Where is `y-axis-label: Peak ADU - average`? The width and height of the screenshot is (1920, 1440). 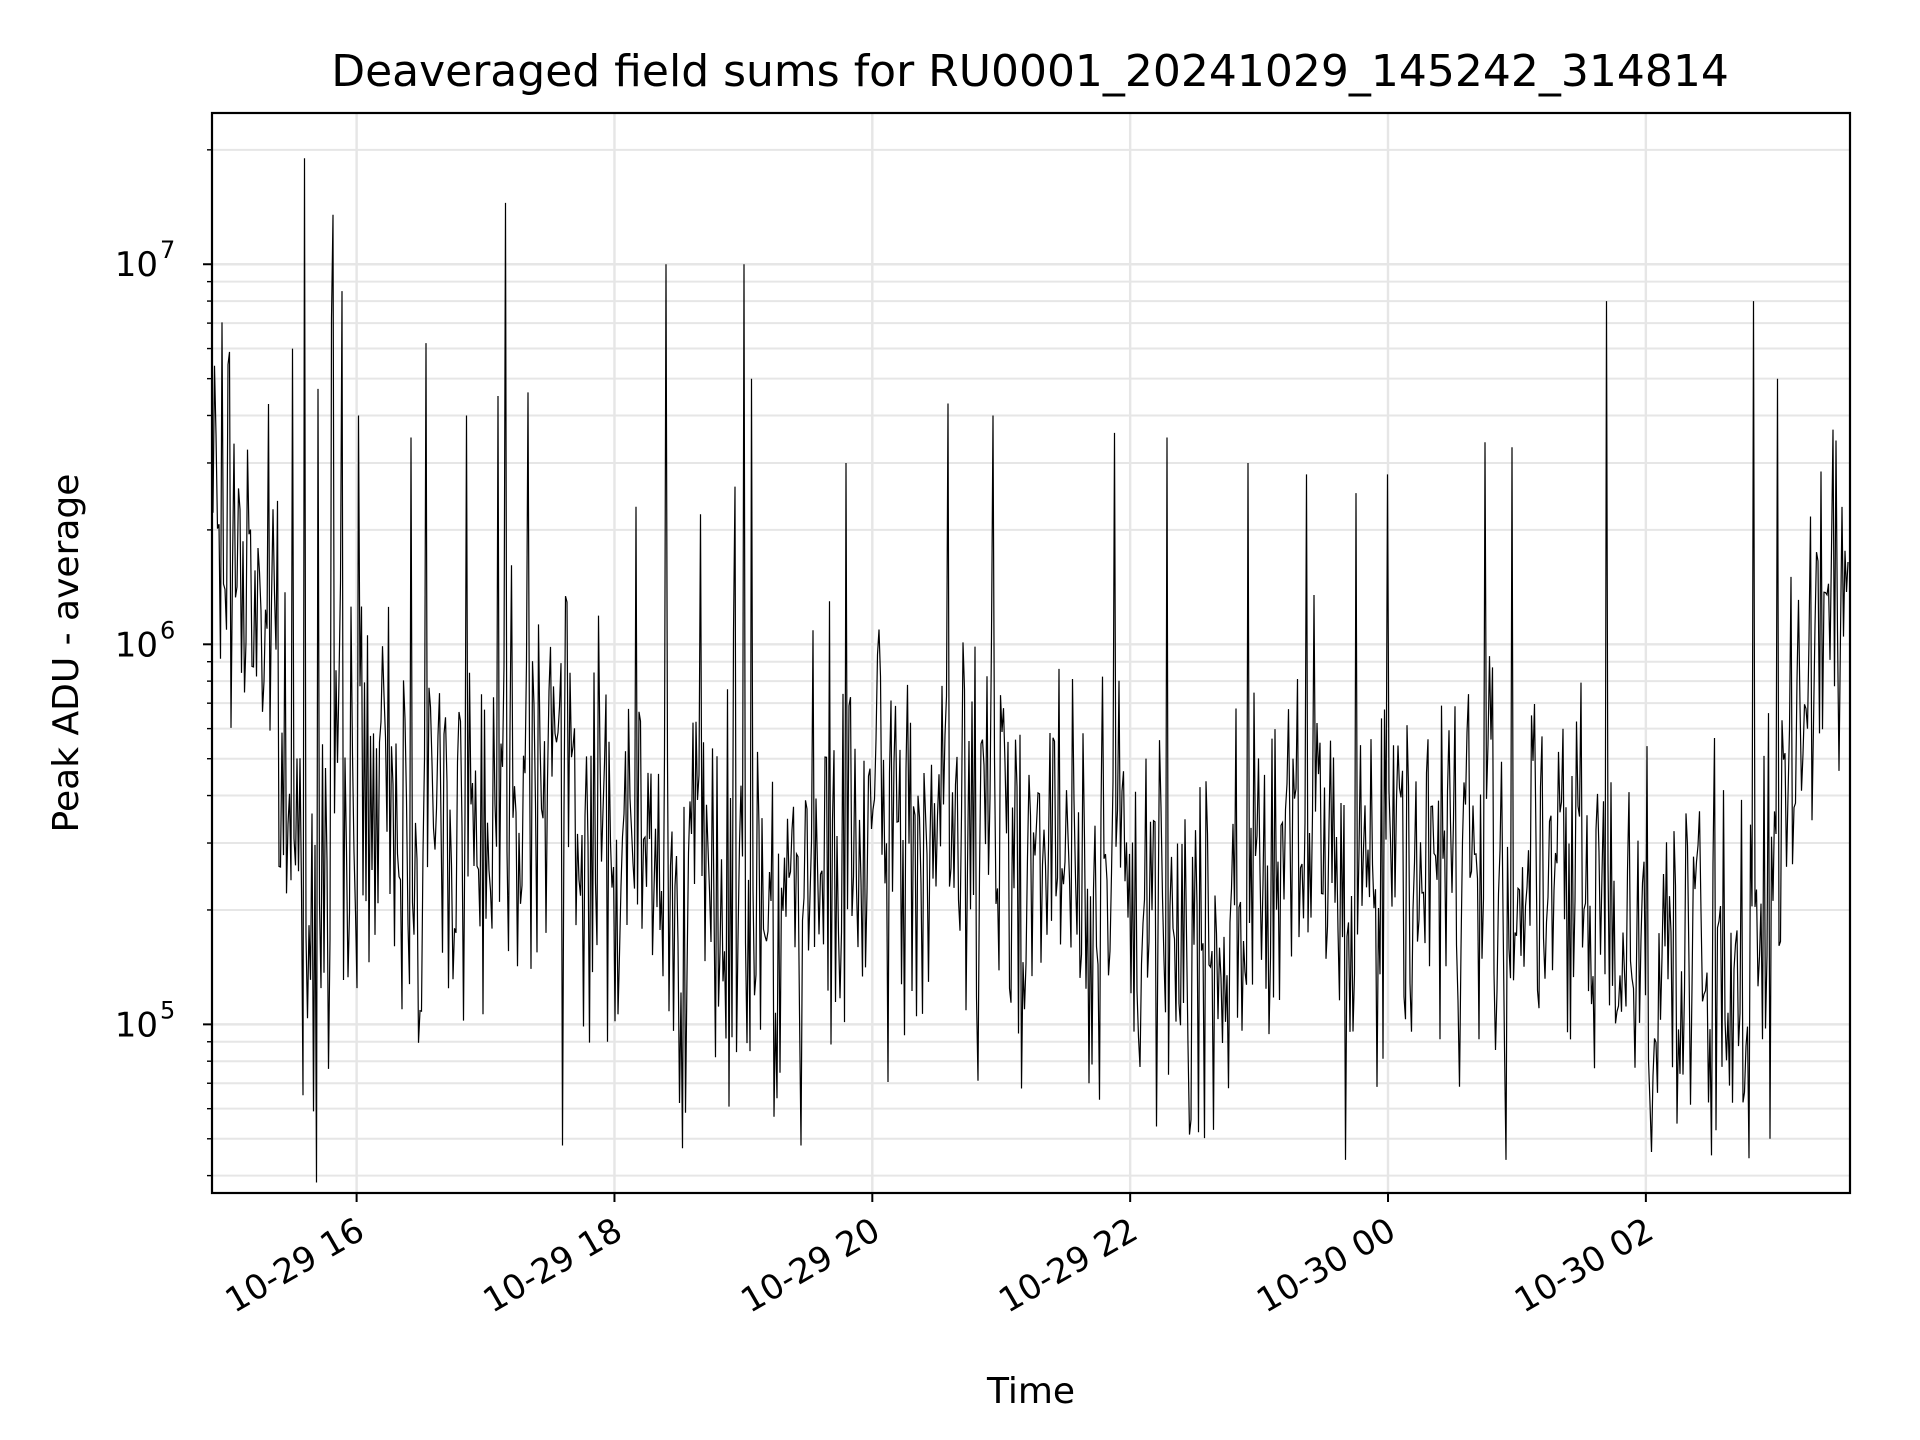
y-axis-label: Peak ADU - average is located at coordinates (66, 653).